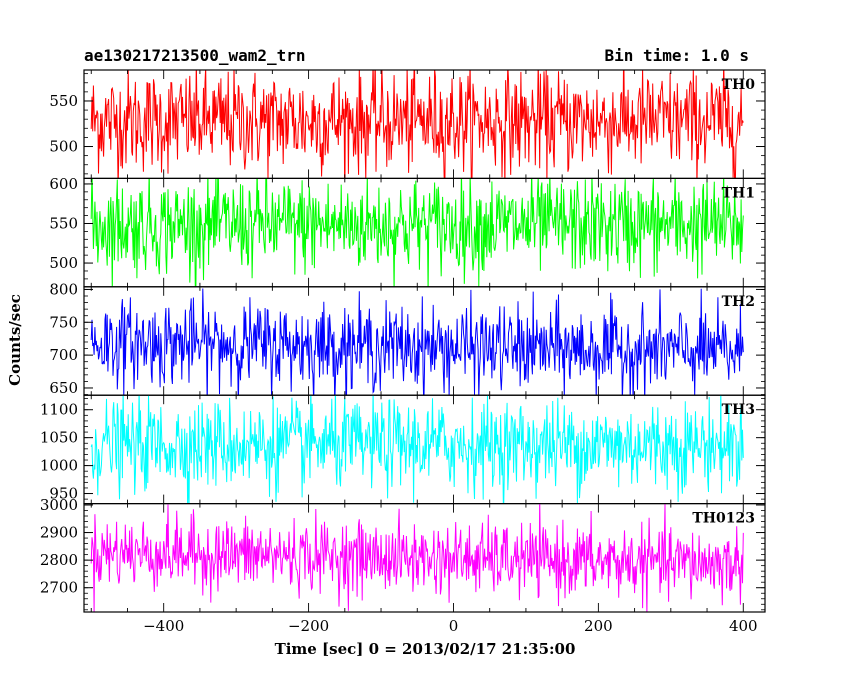  I want to click on series-line-th3, so click(417, 449).